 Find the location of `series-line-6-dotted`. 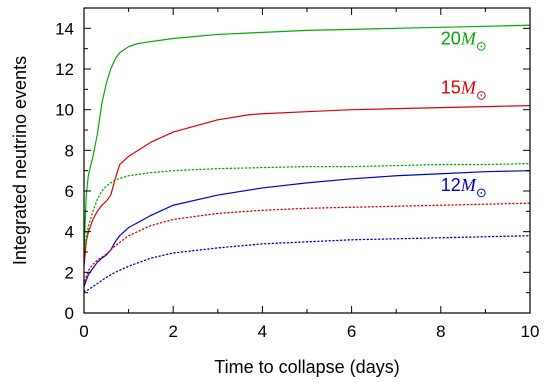

series-line-6-dotted is located at coordinates (307, 264).